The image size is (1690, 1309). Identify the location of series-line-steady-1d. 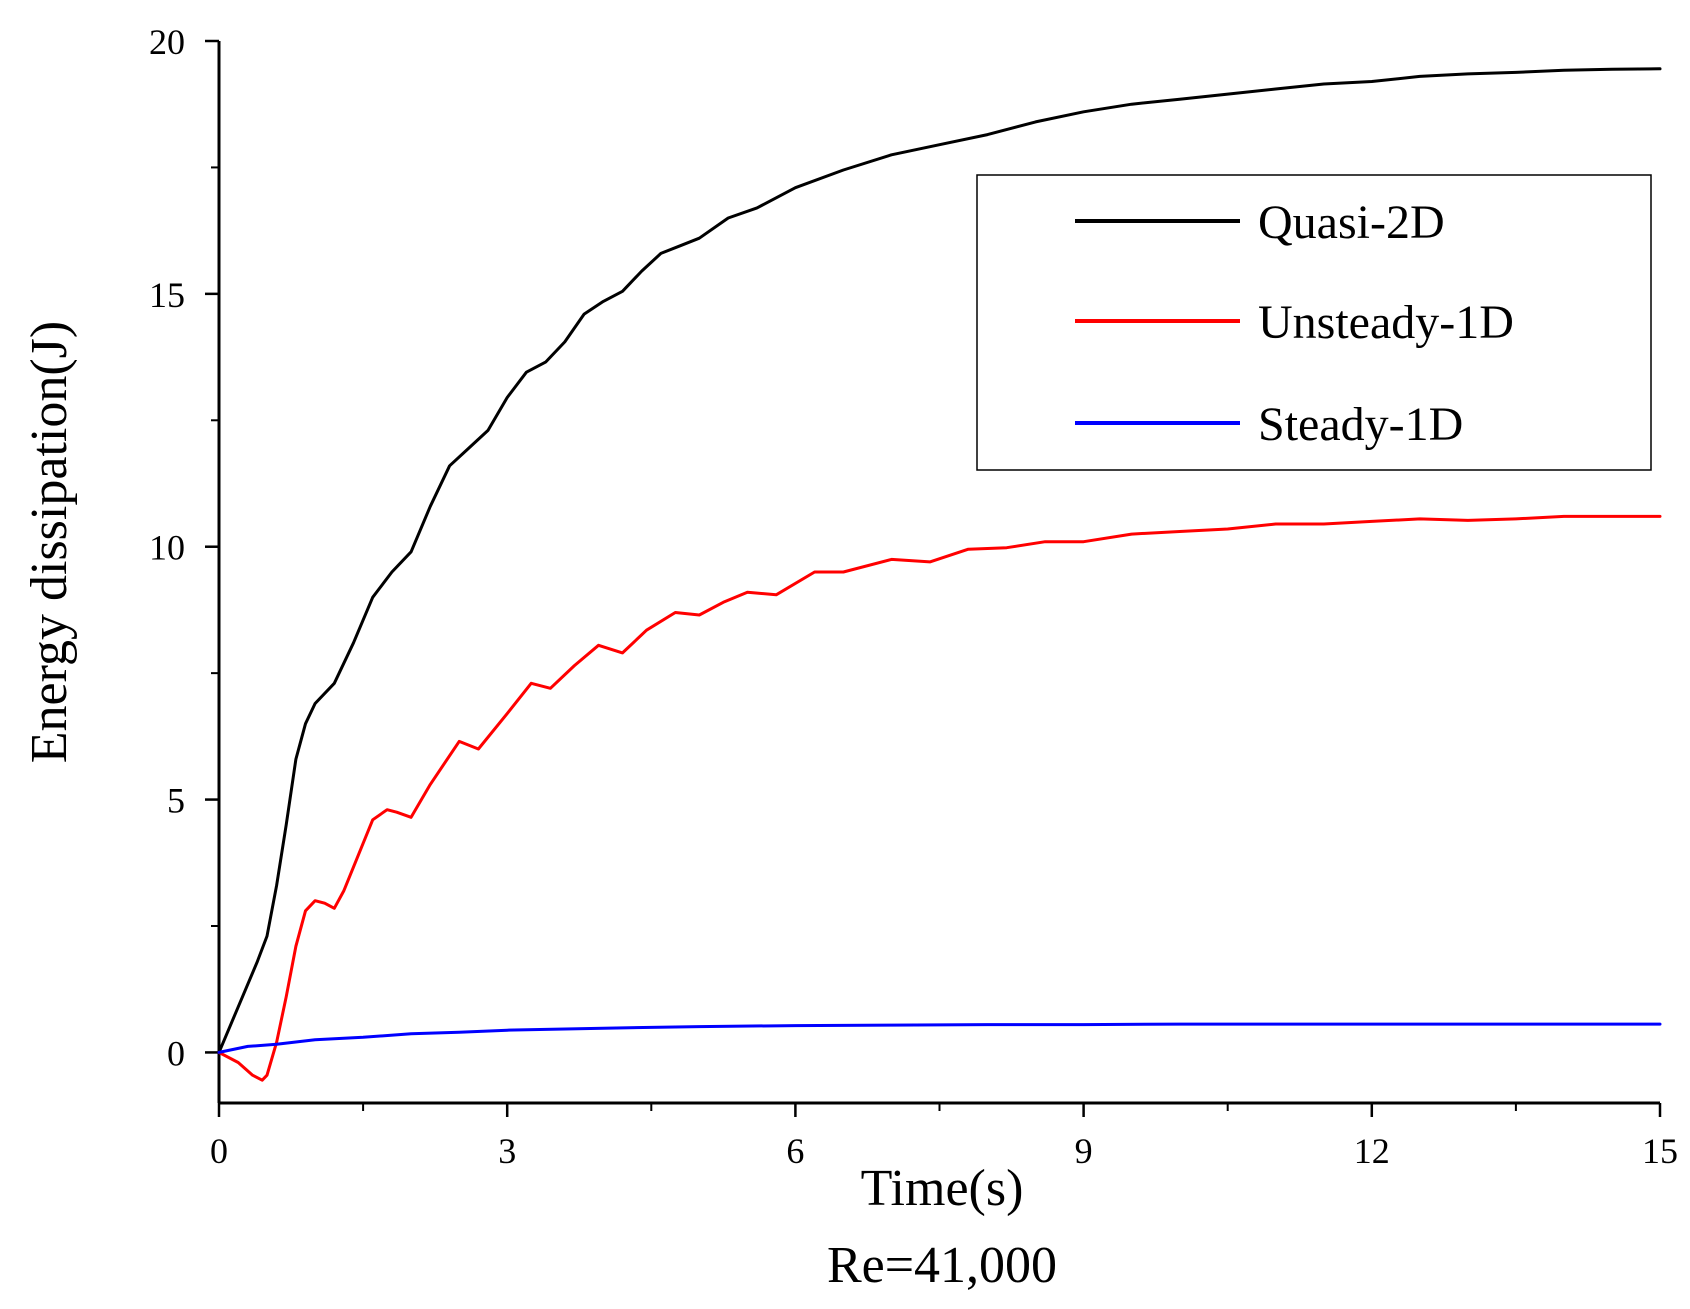
(939, 1038).